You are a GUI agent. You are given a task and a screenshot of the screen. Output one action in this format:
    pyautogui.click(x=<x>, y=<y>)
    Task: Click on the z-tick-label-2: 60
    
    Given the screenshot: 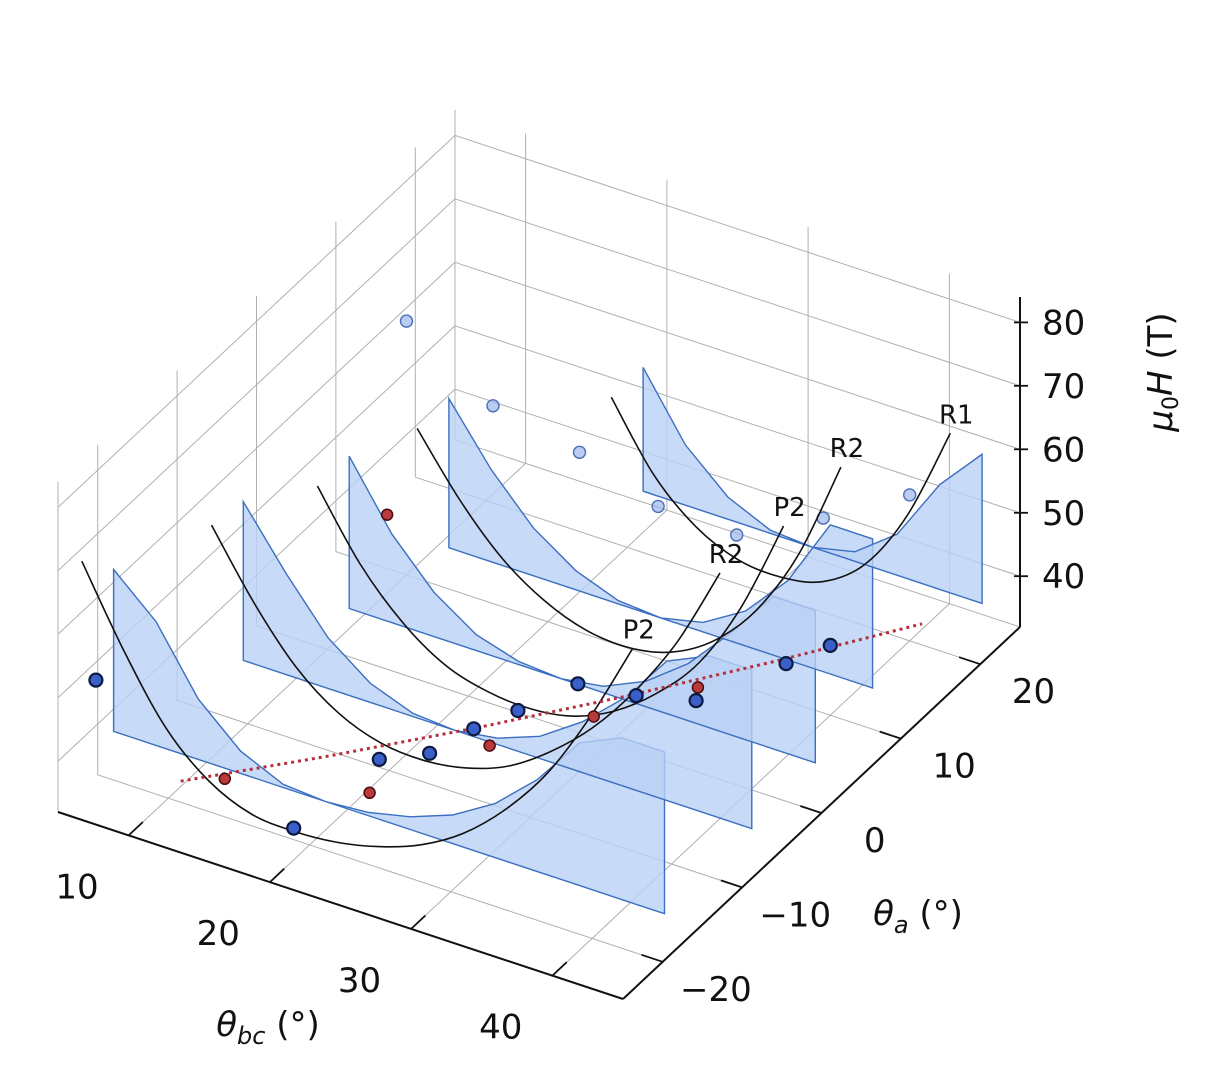 What is the action you would take?
    pyautogui.click(x=1063, y=450)
    